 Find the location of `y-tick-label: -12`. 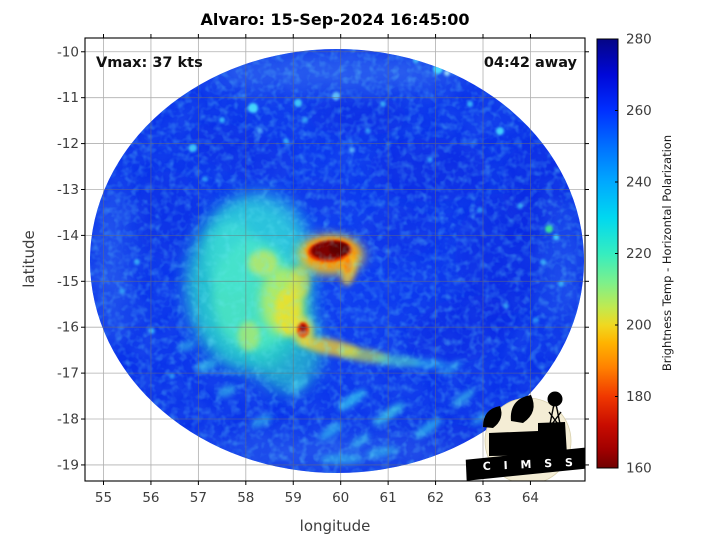

y-tick-label: -12 is located at coordinates (68, 144).